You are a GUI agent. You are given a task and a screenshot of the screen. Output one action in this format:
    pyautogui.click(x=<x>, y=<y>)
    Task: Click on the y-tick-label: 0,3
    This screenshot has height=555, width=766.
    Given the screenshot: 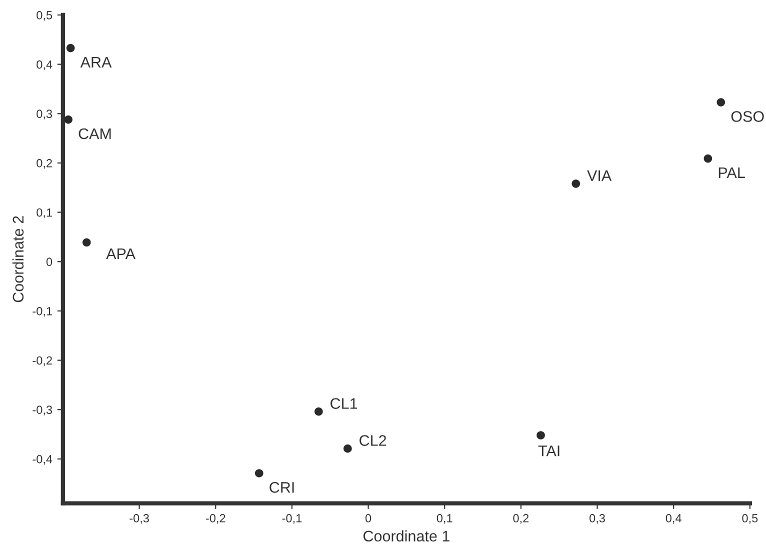 What is the action you would take?
    pyautogui.click(x=44, y=115)
    